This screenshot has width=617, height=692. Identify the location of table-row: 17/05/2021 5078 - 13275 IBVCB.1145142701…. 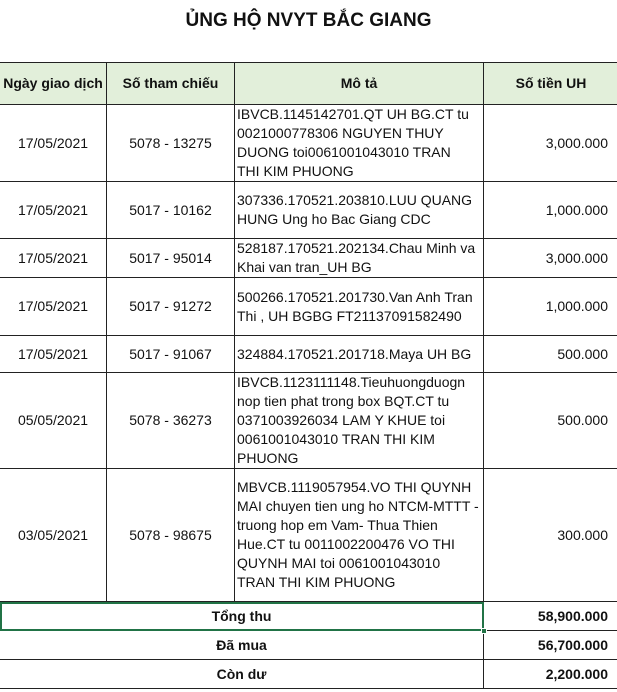
(308, 143).